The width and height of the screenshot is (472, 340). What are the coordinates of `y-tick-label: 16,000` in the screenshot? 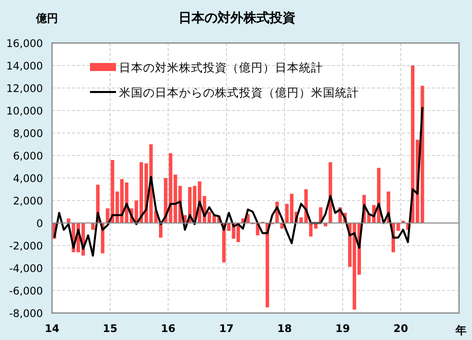 It's located at (24, 44).